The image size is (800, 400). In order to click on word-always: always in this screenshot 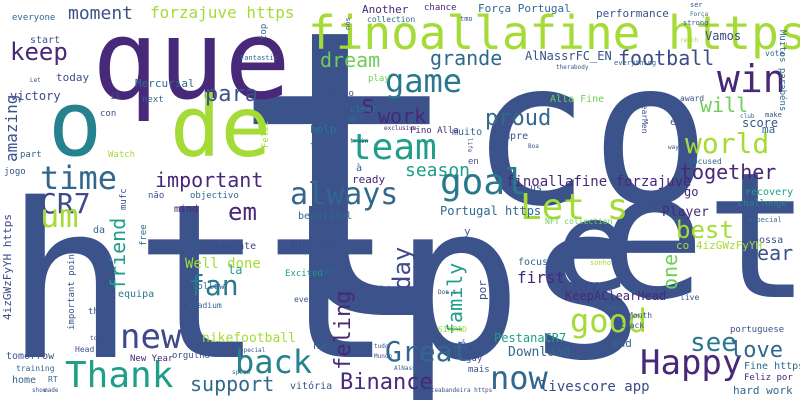, I will do `click(344, 194)`.